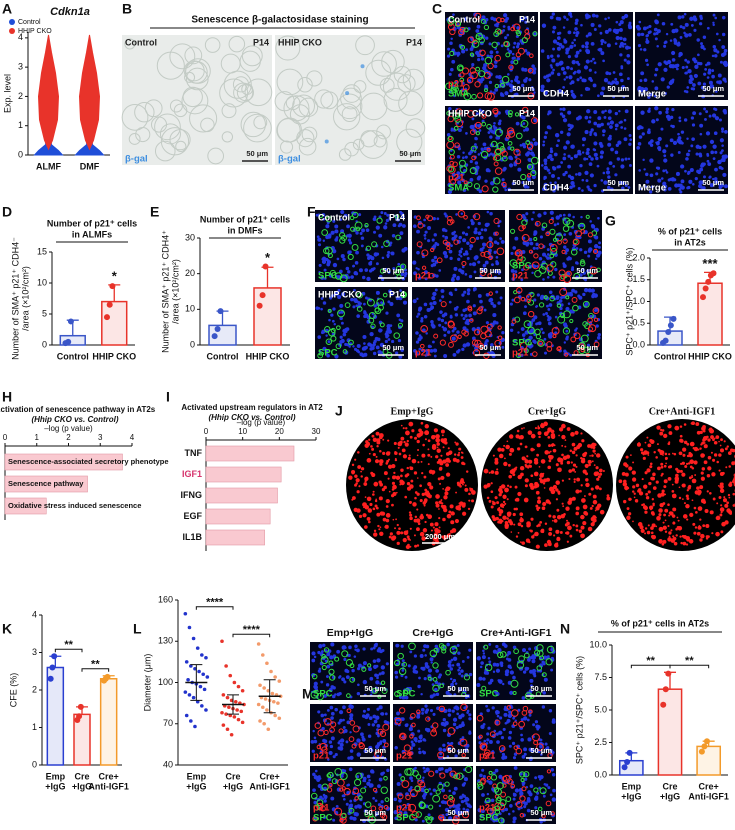  Describe the element at coordinates (20, 125) in the screenshot. I see `y-tick-label: 1` at that location.